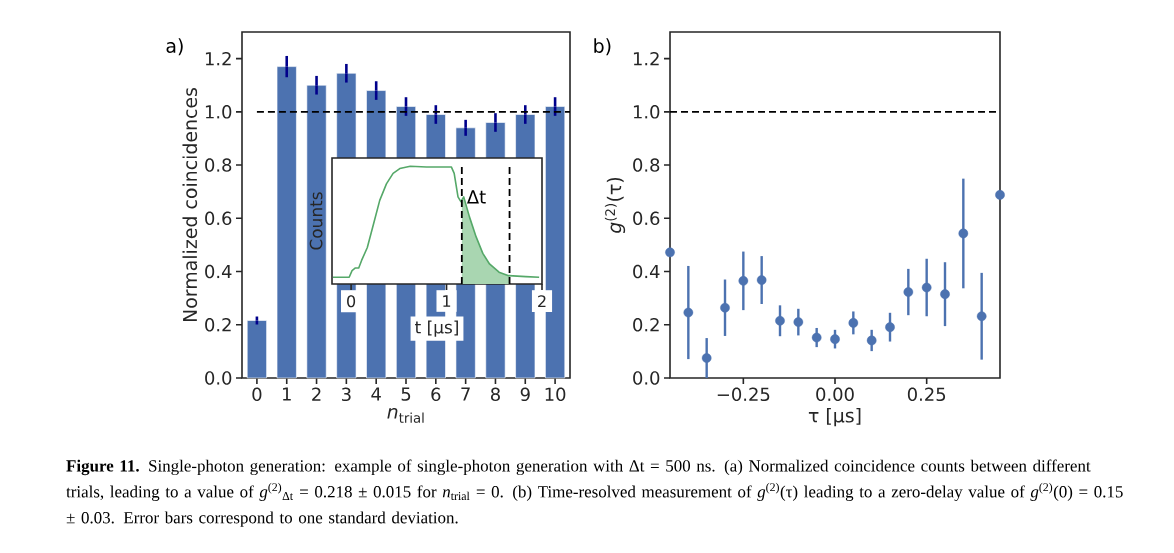 Image resolution: width=1174 pixels, height=553 pixels. Describe the element at coordinates (476, 197) in the screenshot. I see `annotation: Δt` at that location.